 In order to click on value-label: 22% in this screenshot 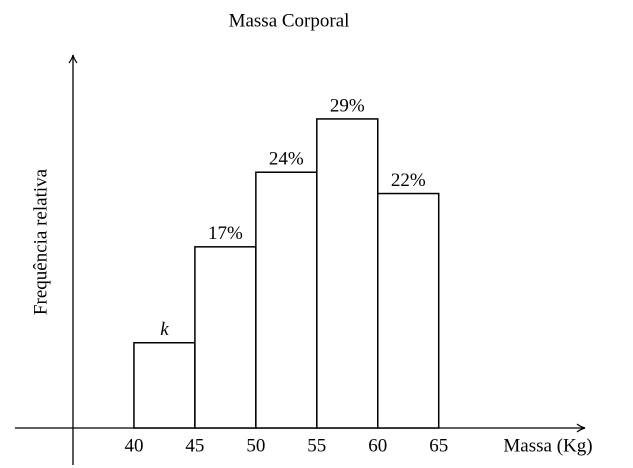, I will do `click(408, 180)`.